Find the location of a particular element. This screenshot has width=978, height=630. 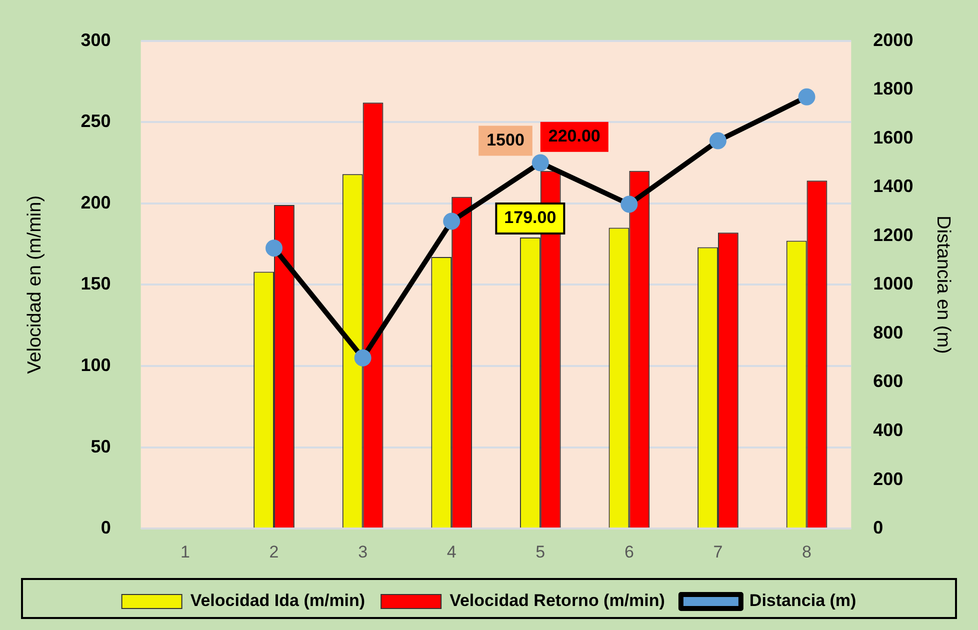

x-tick-label: 2 is located at coordinates (274, 552).